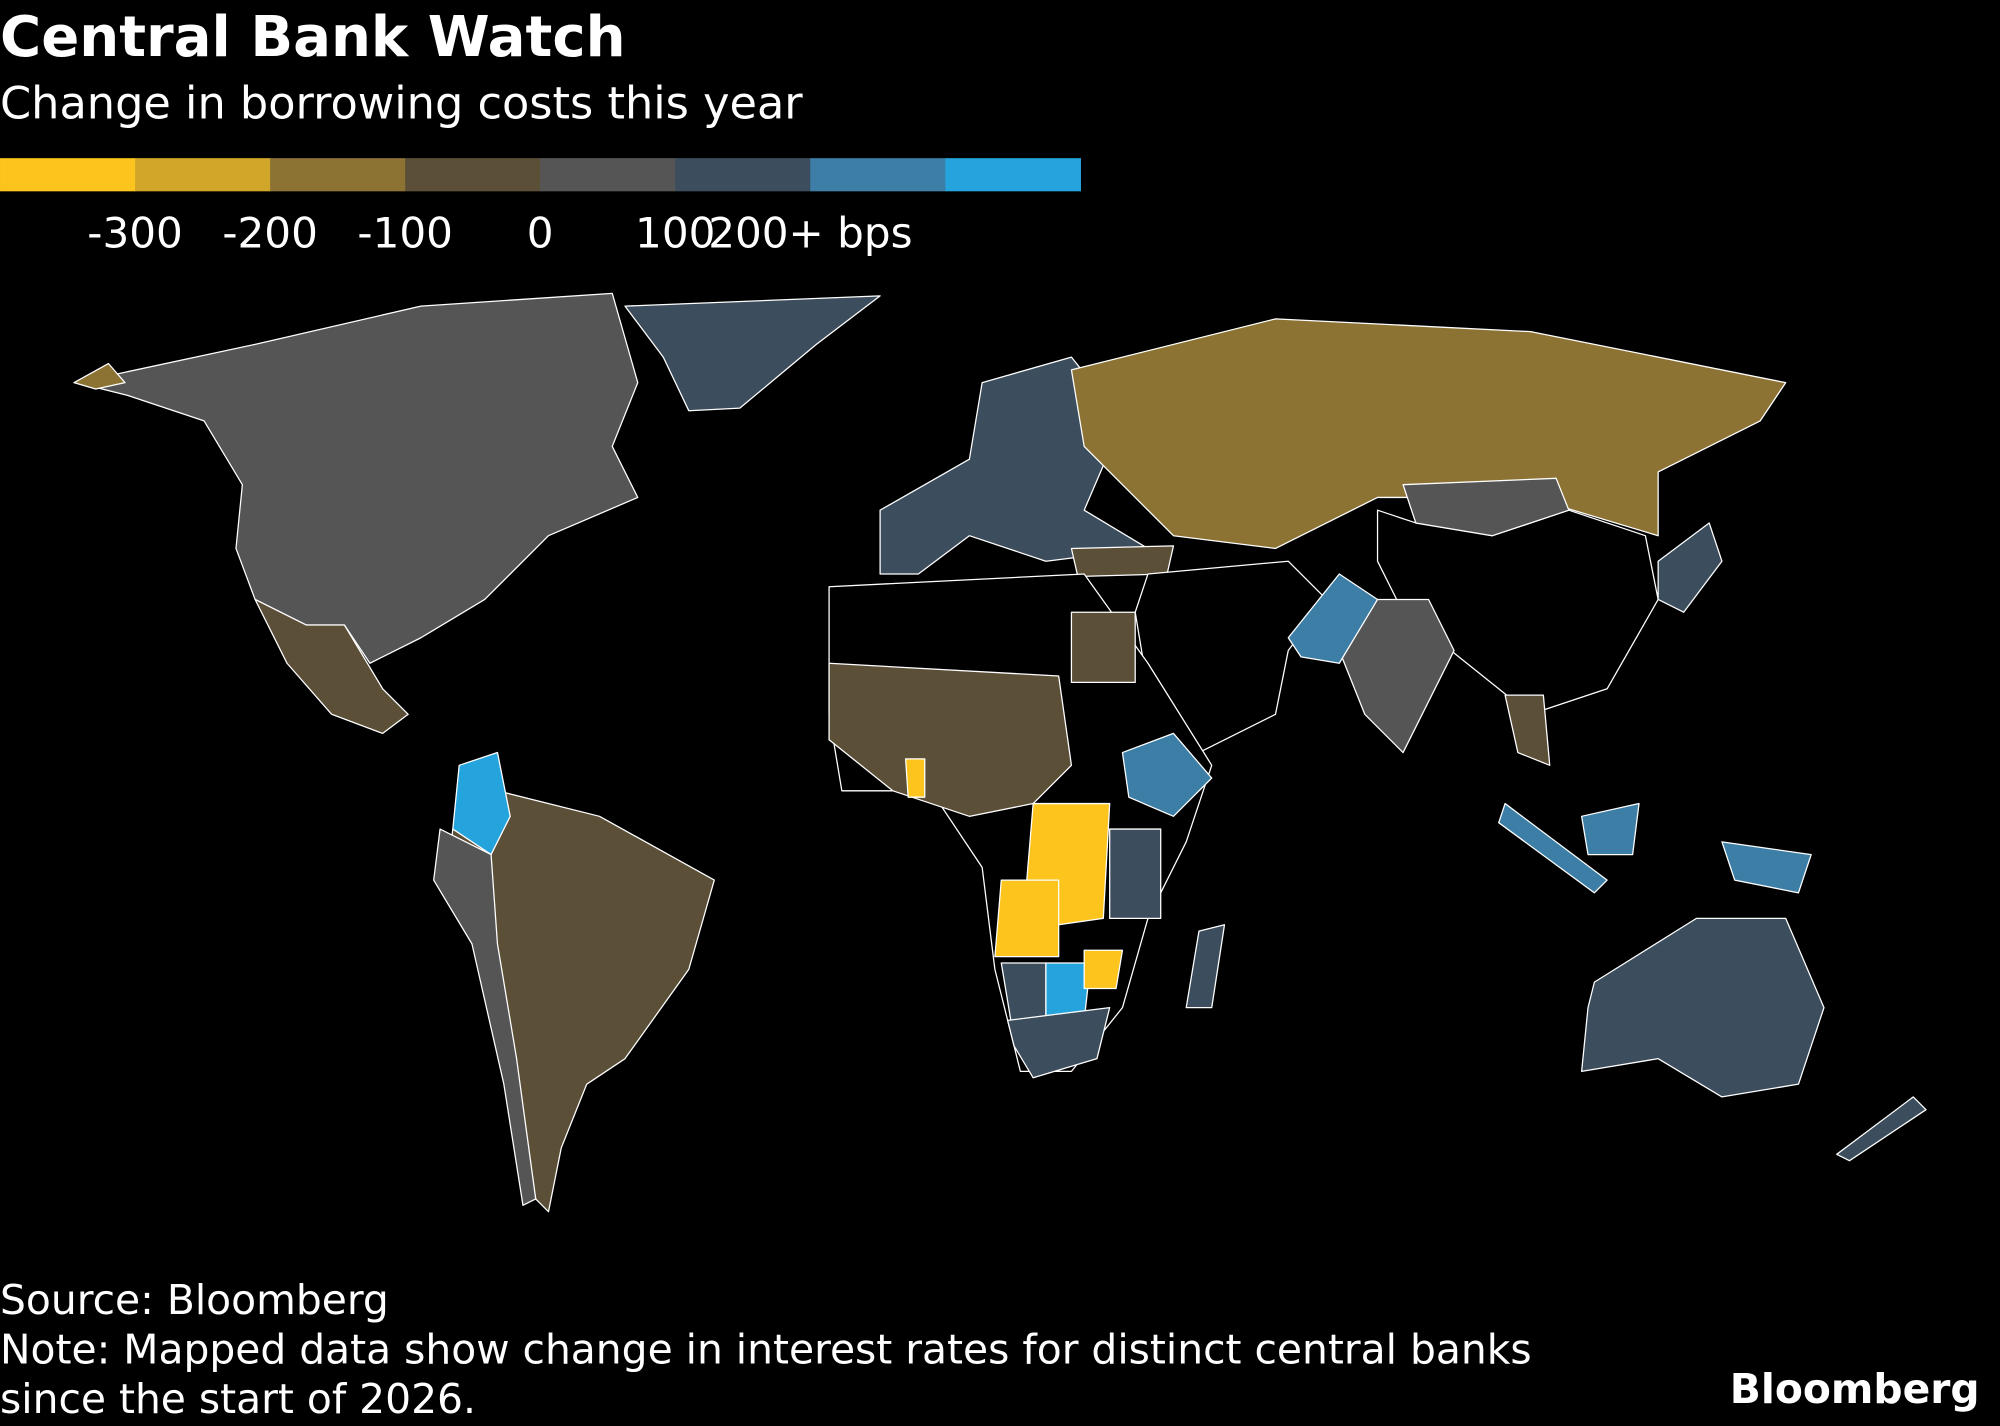 The width and height of the screenshot is (2000, 1426). What do you see at coordinates (485, 1017) in the screenshot?
I see `andes` at bounding box center [485, 1017].